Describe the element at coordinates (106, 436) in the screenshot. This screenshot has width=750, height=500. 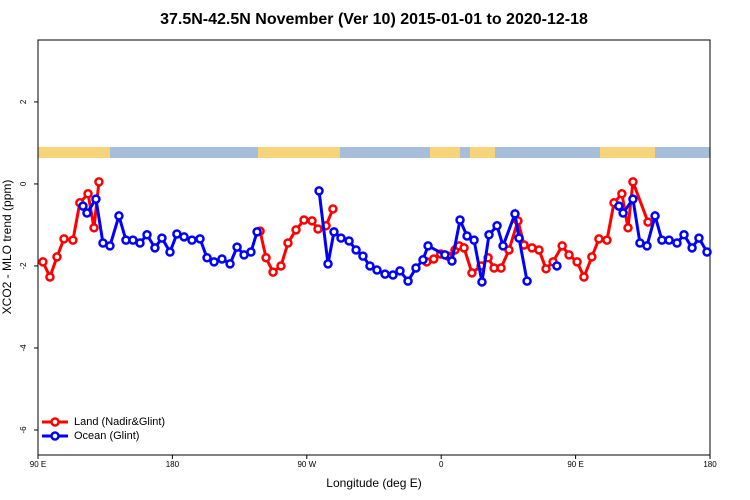
I see `legend-label: Ocean (Glint)` at that location.